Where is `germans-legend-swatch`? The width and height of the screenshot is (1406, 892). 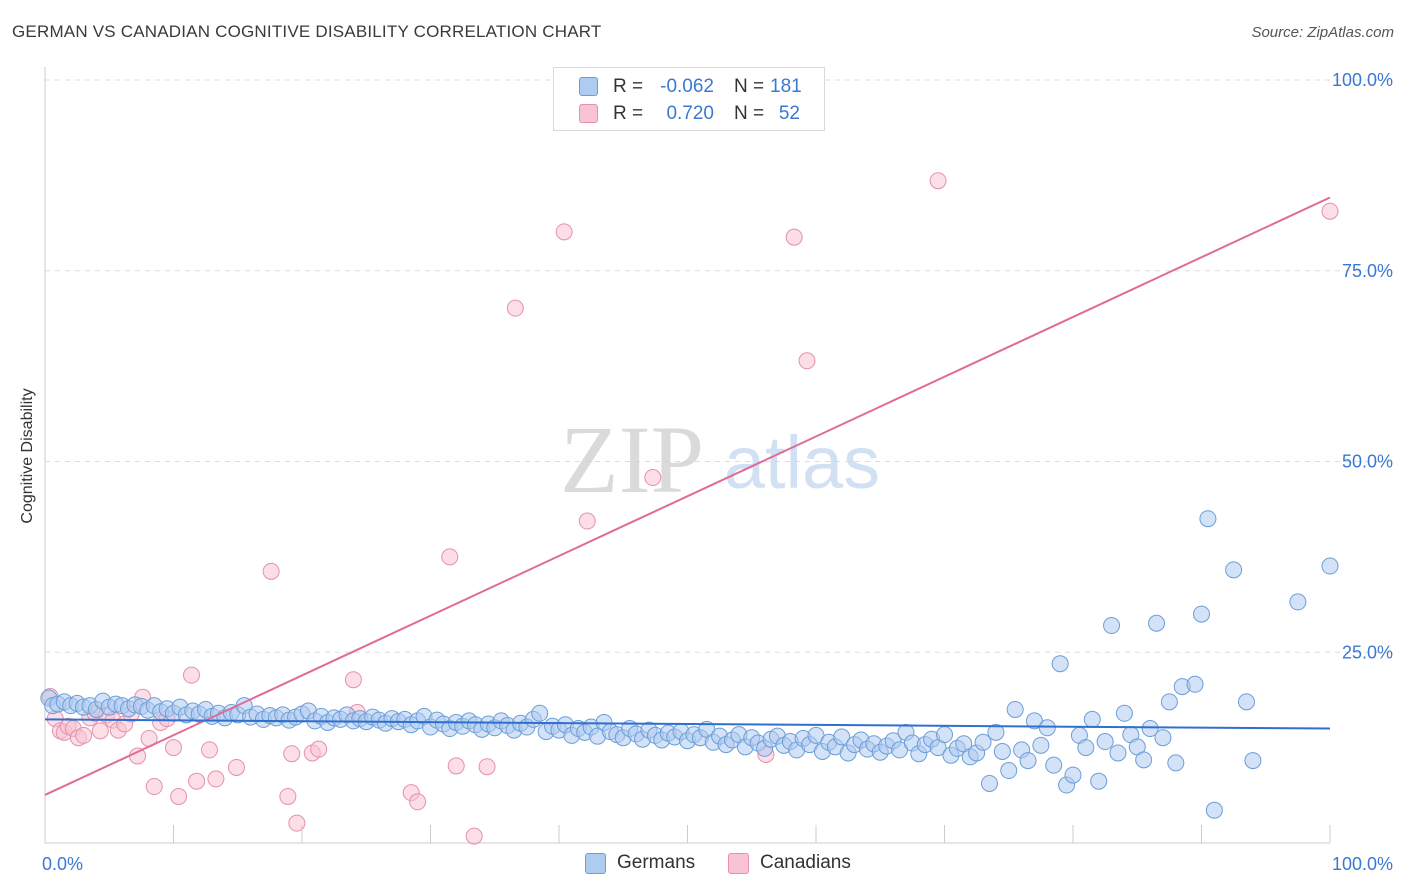 germans-legend-swatch is located at coordinates (595, 863).